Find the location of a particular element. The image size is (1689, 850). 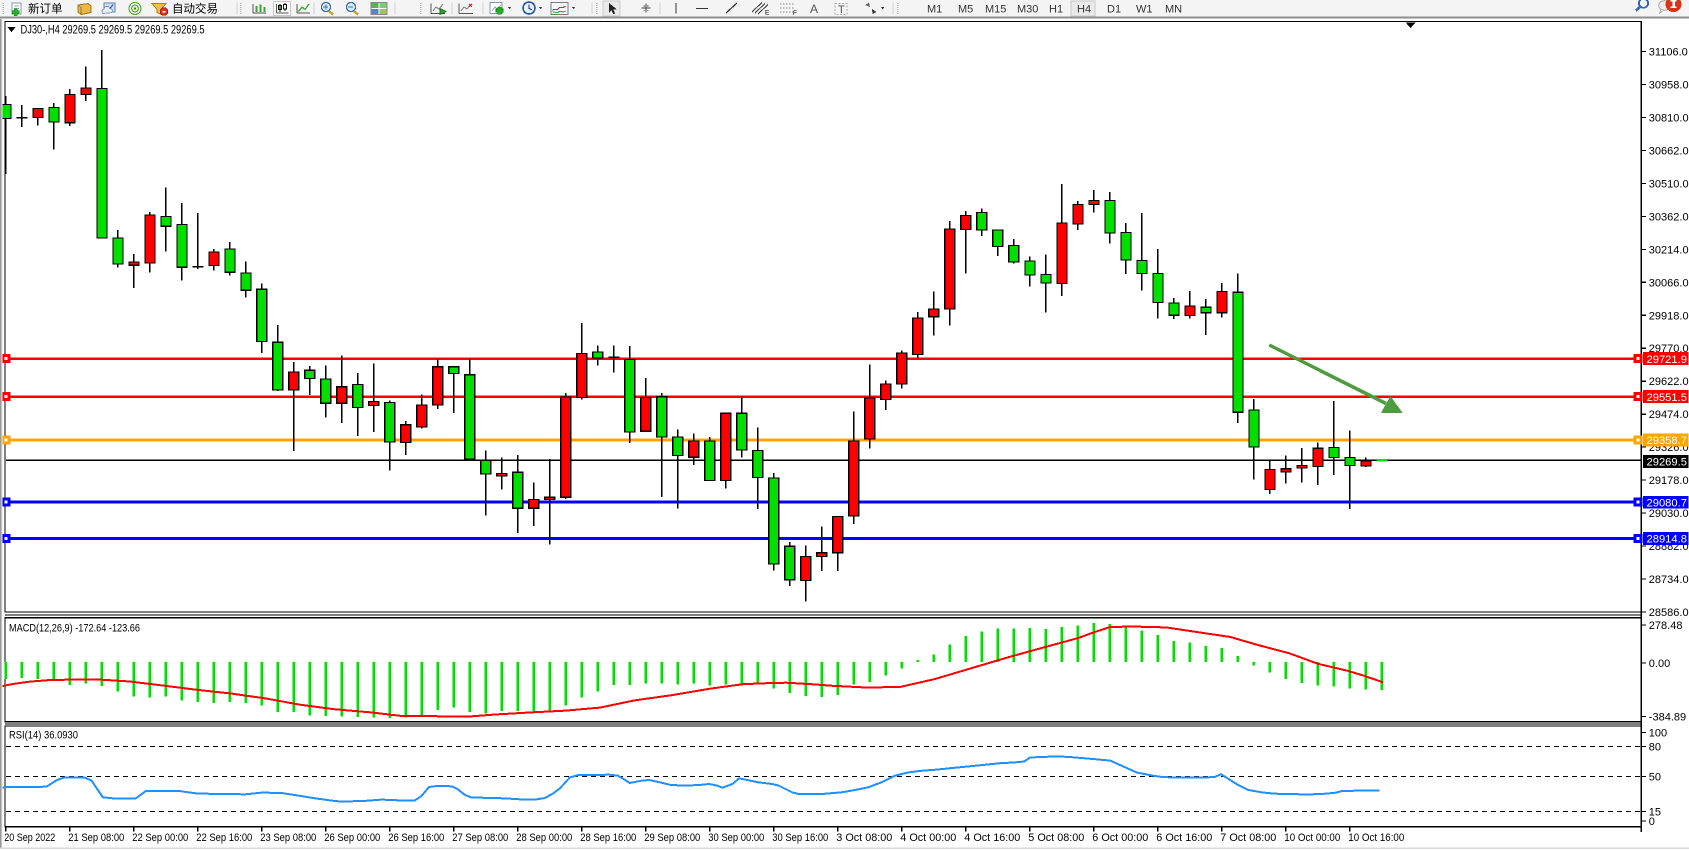

svg-text: 6 Oct 16:00 is located at coordinates (1184, 838).